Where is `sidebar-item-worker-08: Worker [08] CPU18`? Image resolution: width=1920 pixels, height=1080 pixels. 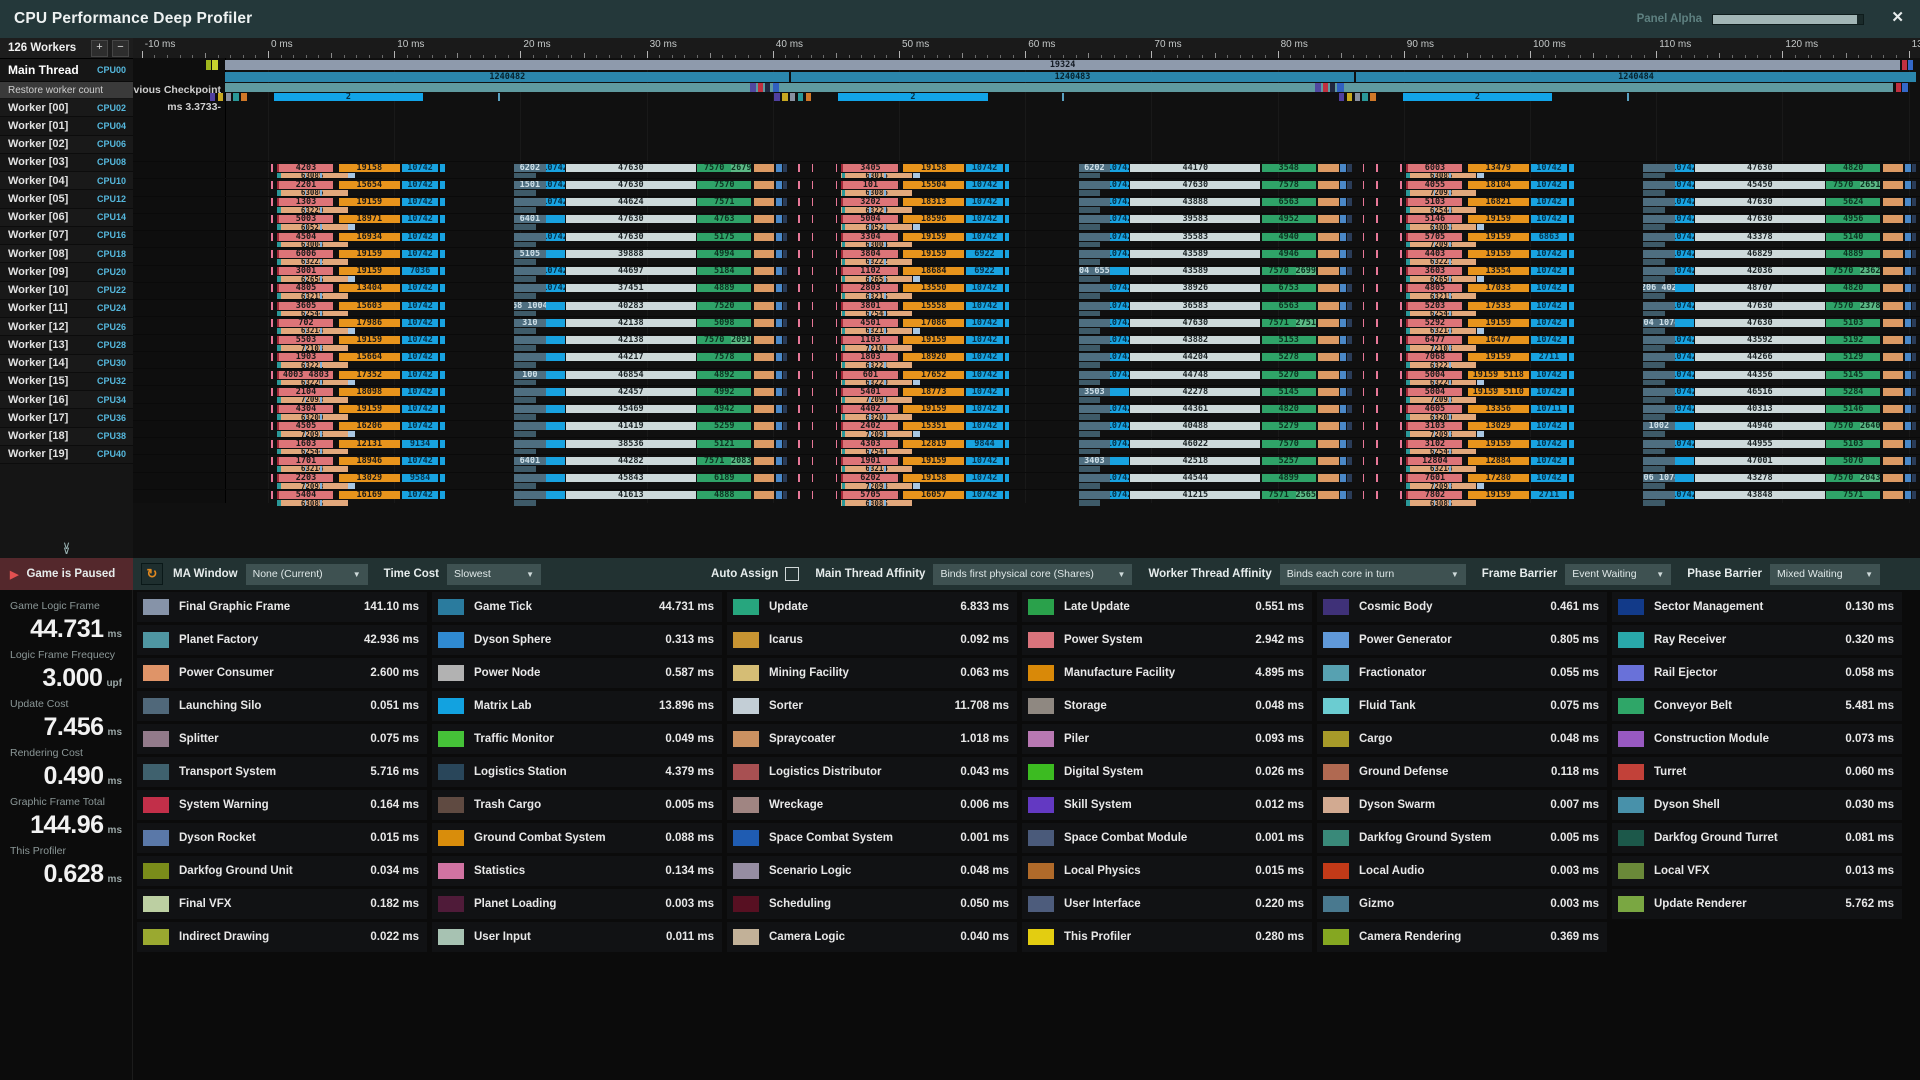 sidebar-item-worker-08: Worker [08] CPU18 is located at coordinates (66, 254).